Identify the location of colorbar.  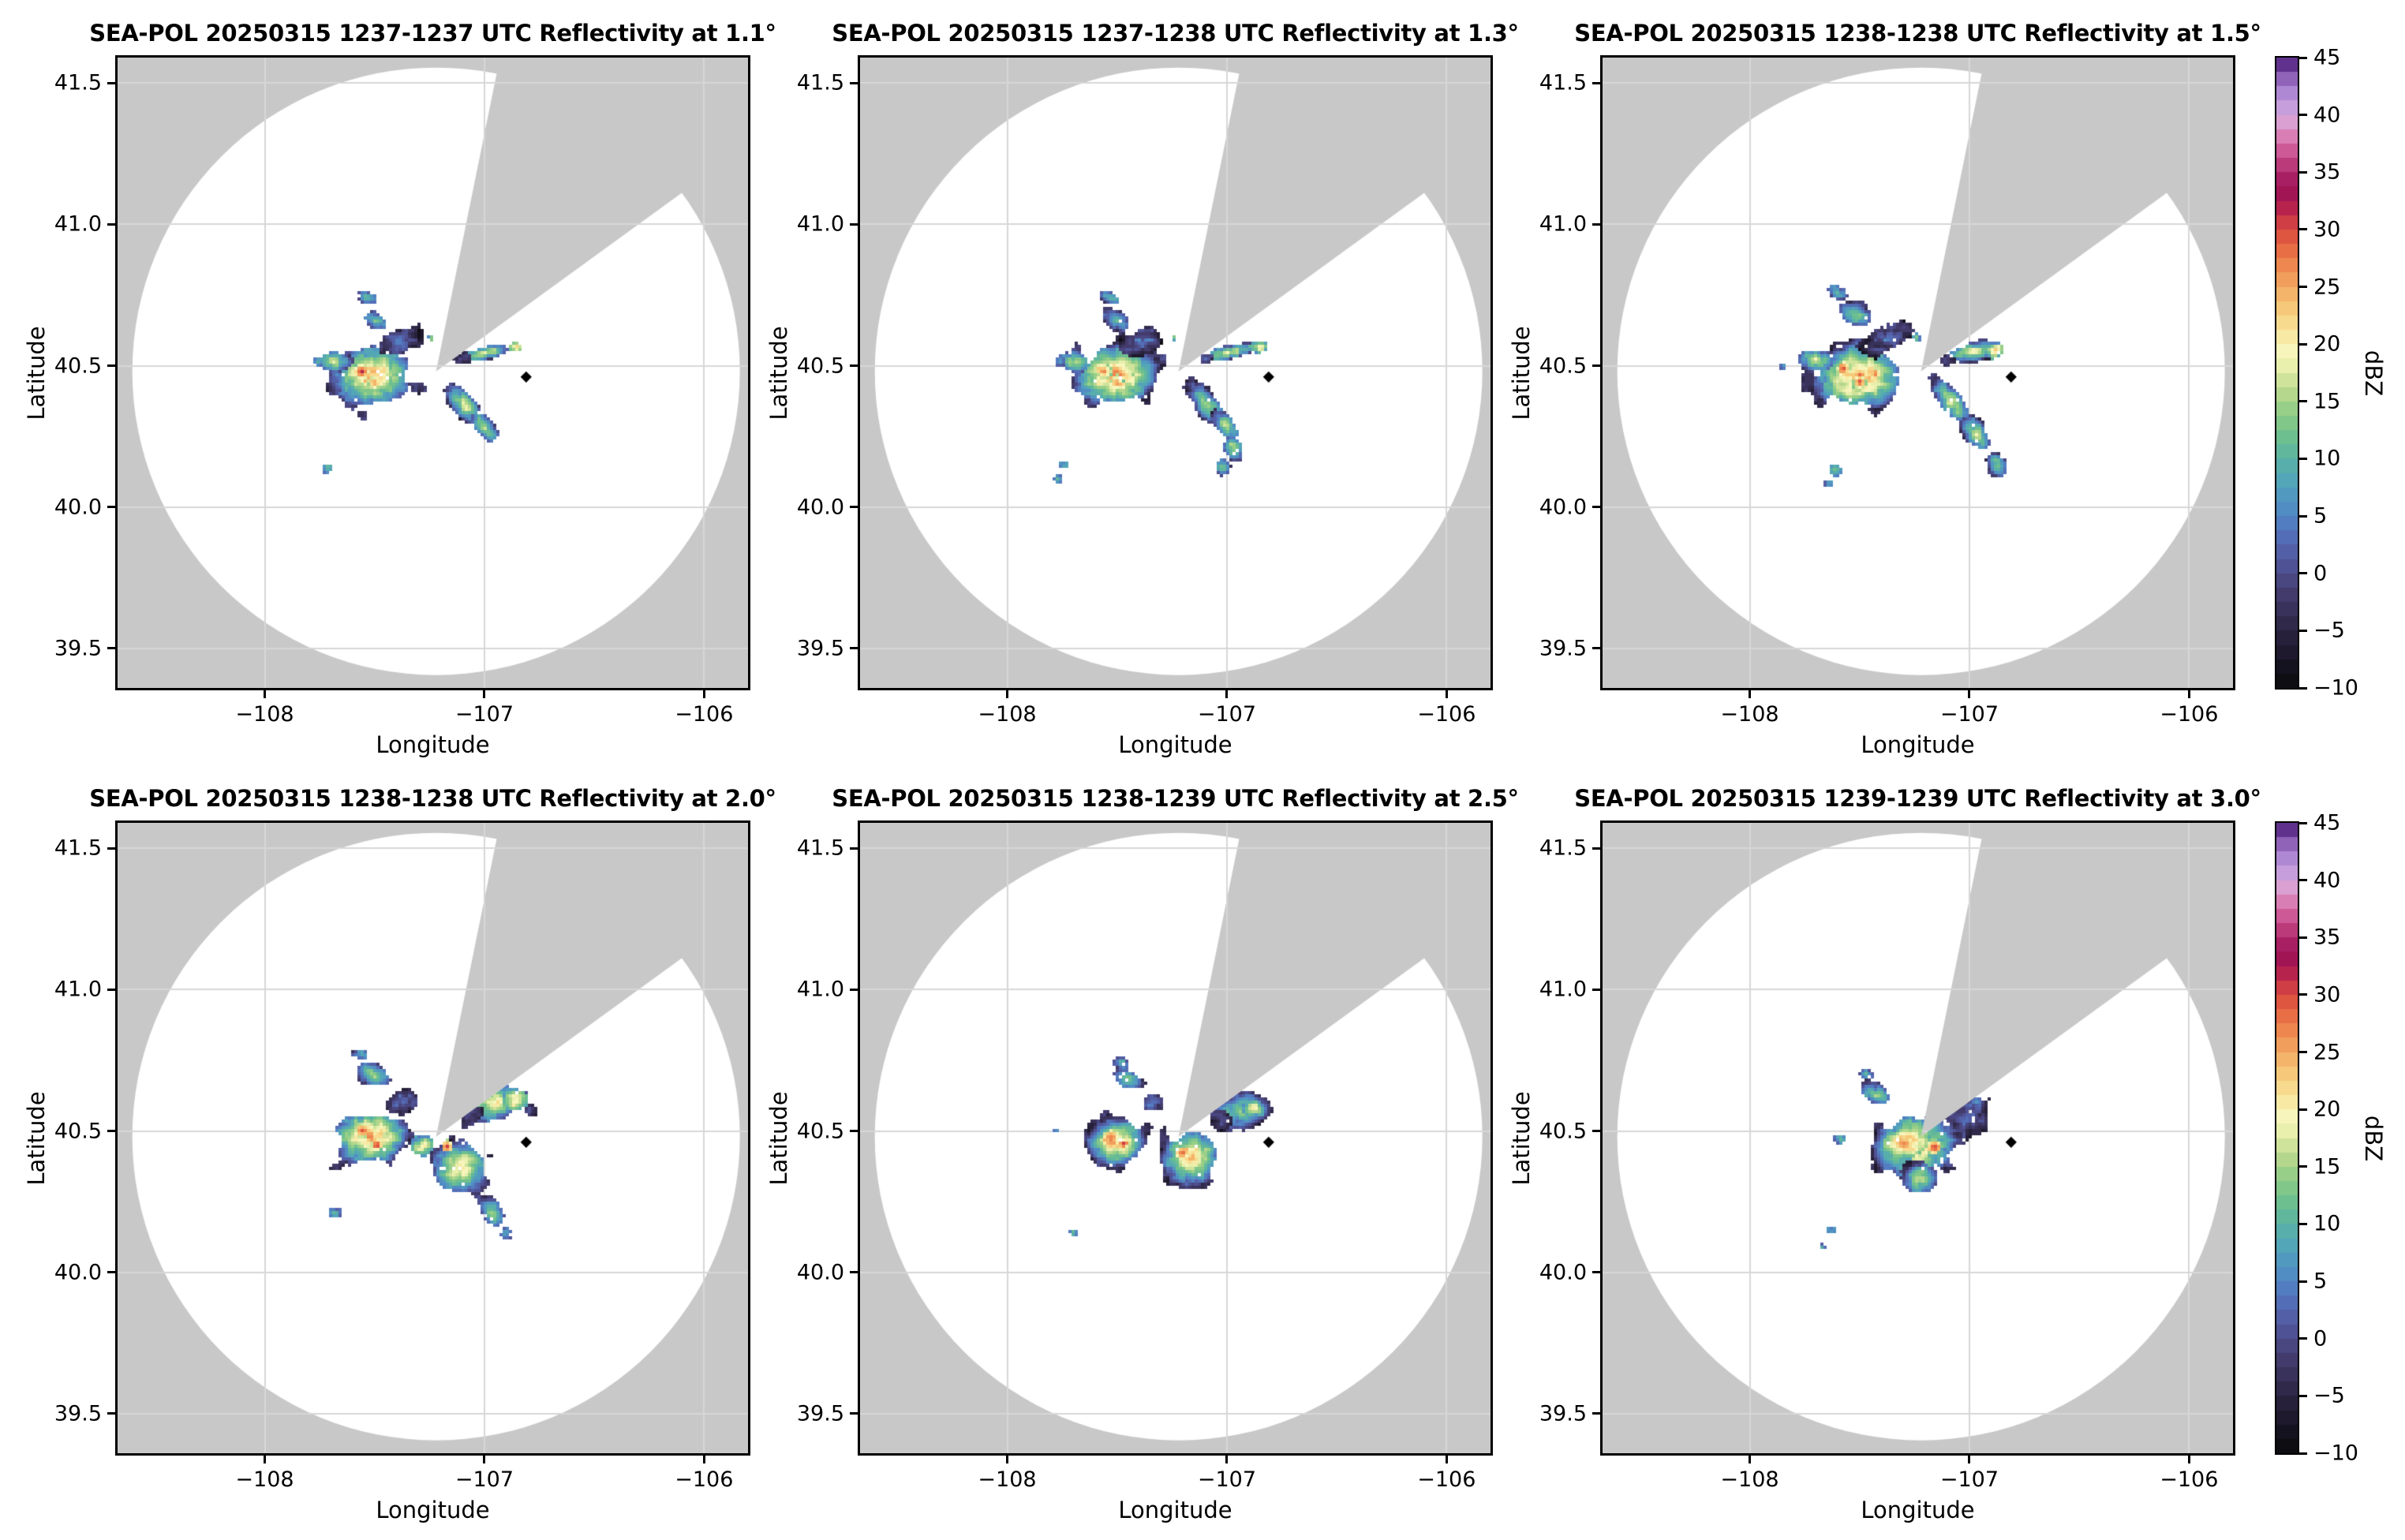
(2287, 1138).